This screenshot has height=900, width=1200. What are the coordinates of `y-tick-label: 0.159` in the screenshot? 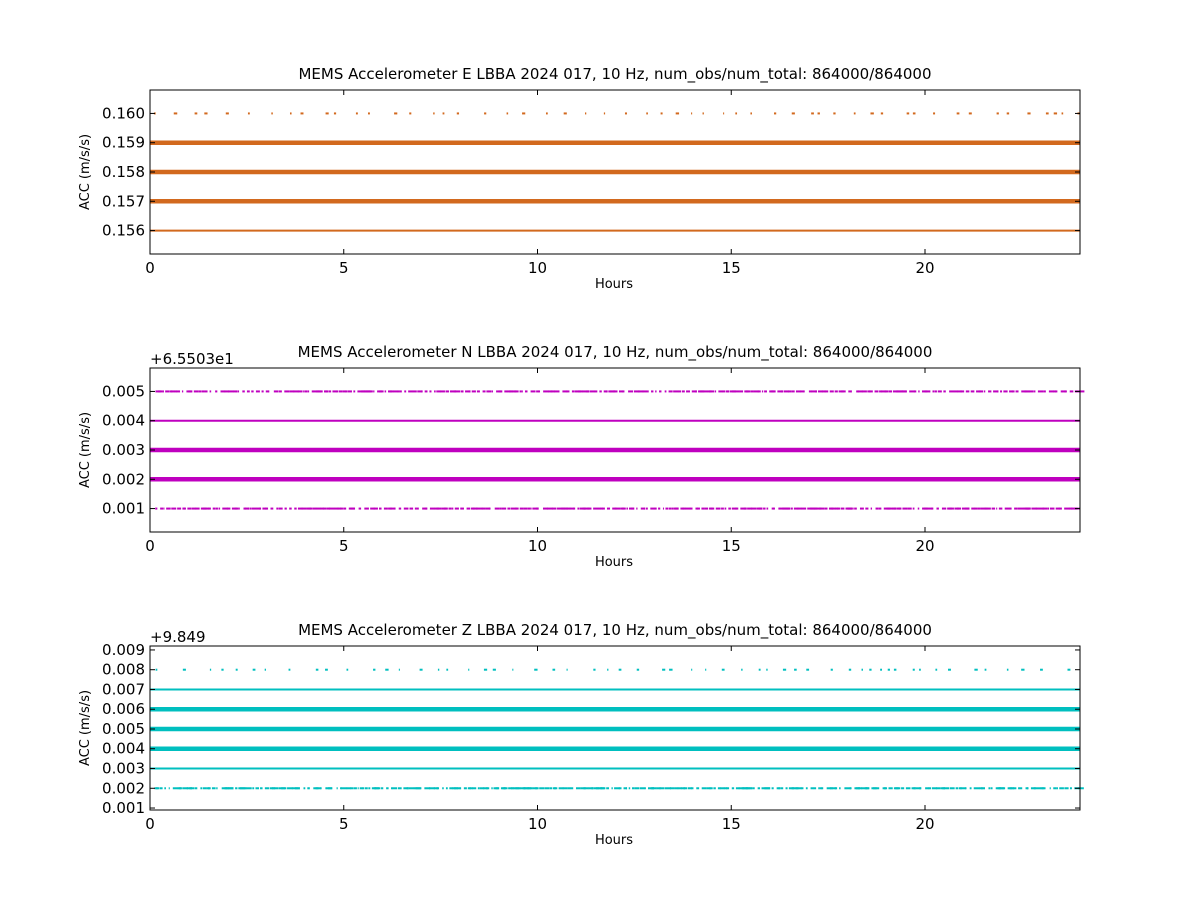 It's located at (123, 143).